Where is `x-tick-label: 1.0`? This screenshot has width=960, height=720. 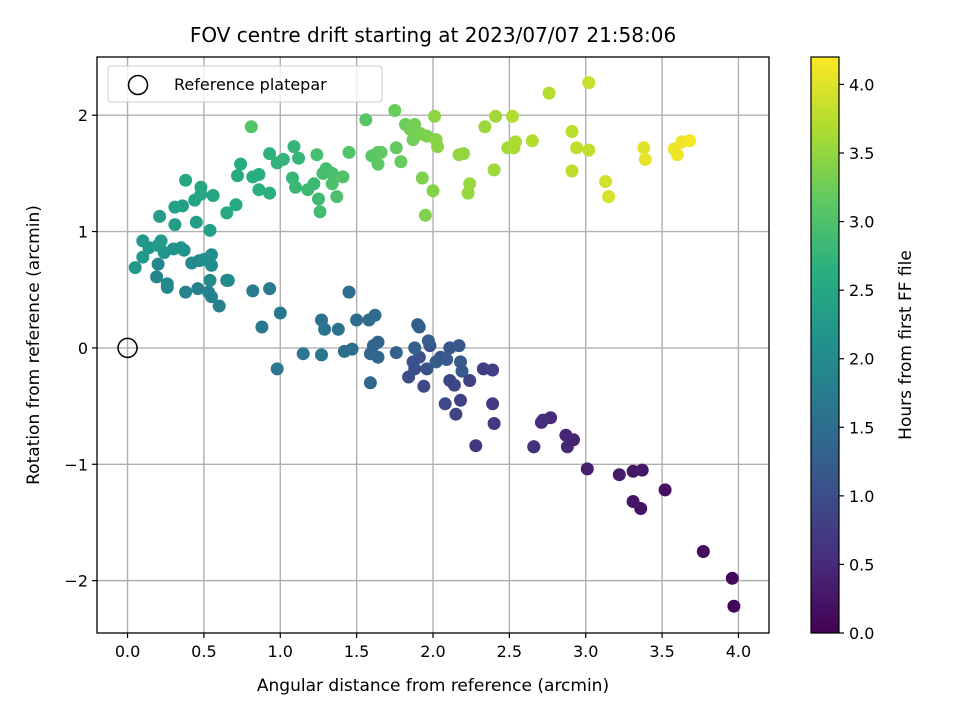
x-tick-label: 1.0 is located at coordinates (280, 651).